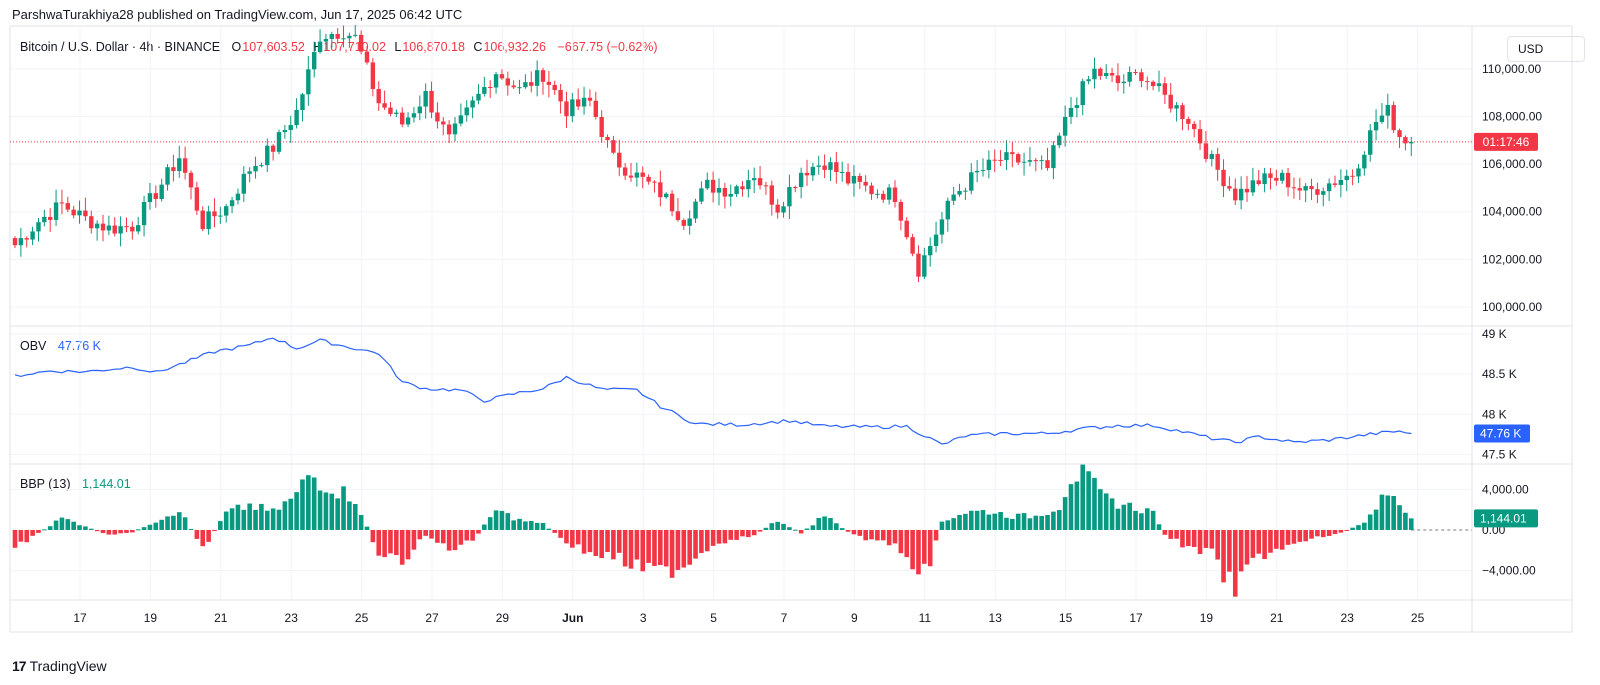  What do you see at coordinates (33, 346) in the screenshot?
I see `obv-name: OBV` at bounding box center [33, 346].